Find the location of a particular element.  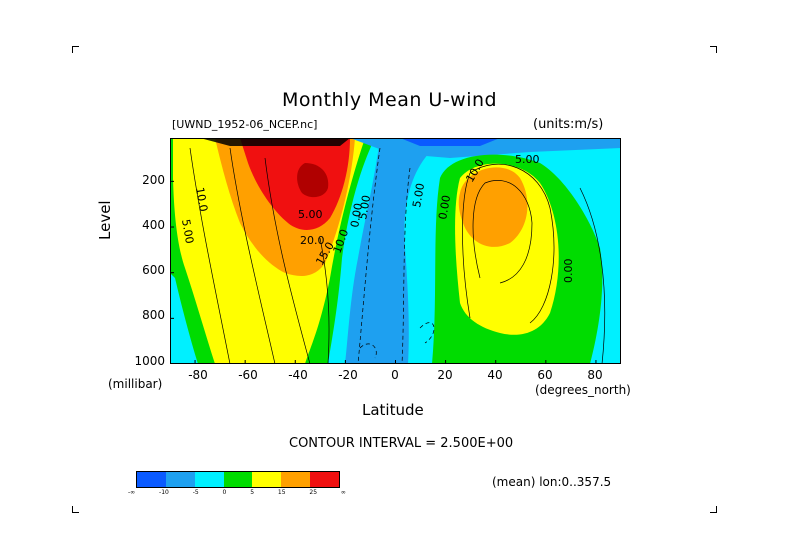

x-tick-label: -20 is located at coordinates (348, 375).